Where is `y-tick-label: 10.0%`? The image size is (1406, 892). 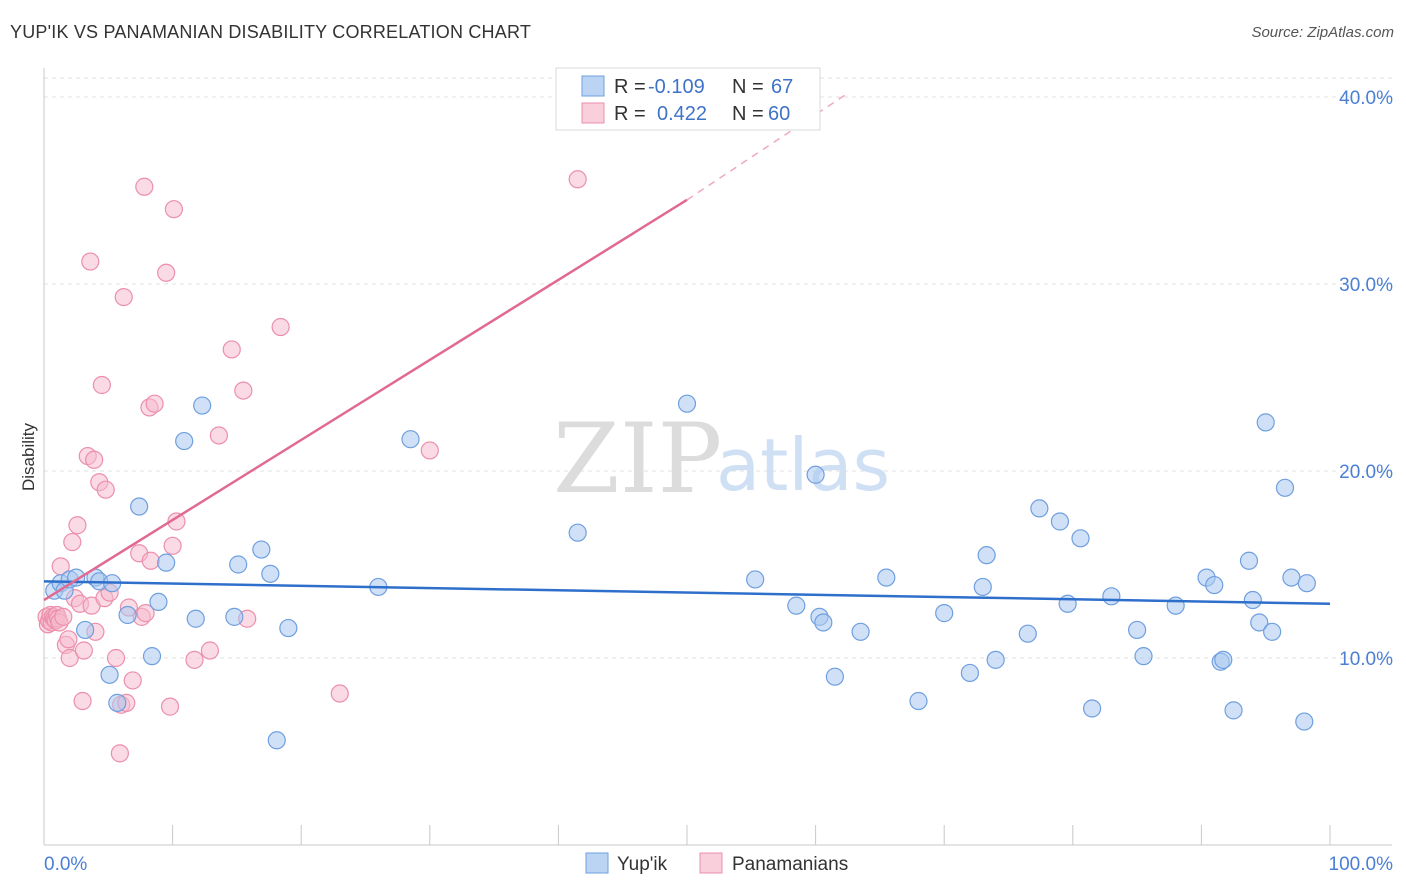 y-tick-label: 10.0% is located at coordinates (1366, 659).